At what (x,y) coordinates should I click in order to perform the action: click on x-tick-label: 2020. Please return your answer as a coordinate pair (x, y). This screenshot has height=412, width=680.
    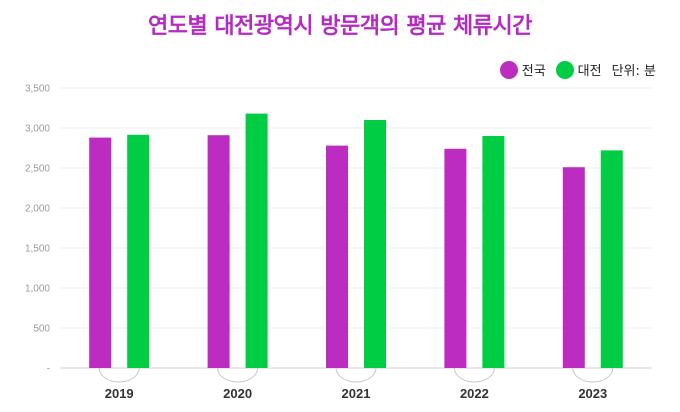
    Looking at the image, I should click on (237, 393).